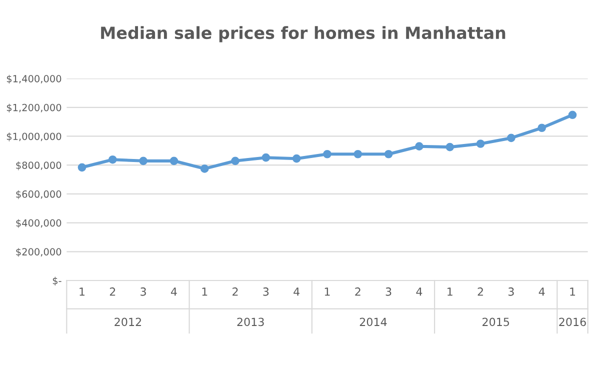 The width and height of the screenshot is (606, 374). What do you see at coordinates (303, 34) in the screenshot?
I see `chart-title: Median sale prices for homes in Manhattan` at bounding box center [303, 34].